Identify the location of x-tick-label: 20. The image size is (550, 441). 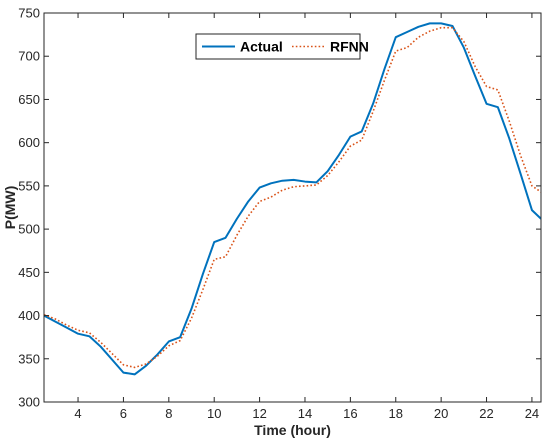
(441, 413).